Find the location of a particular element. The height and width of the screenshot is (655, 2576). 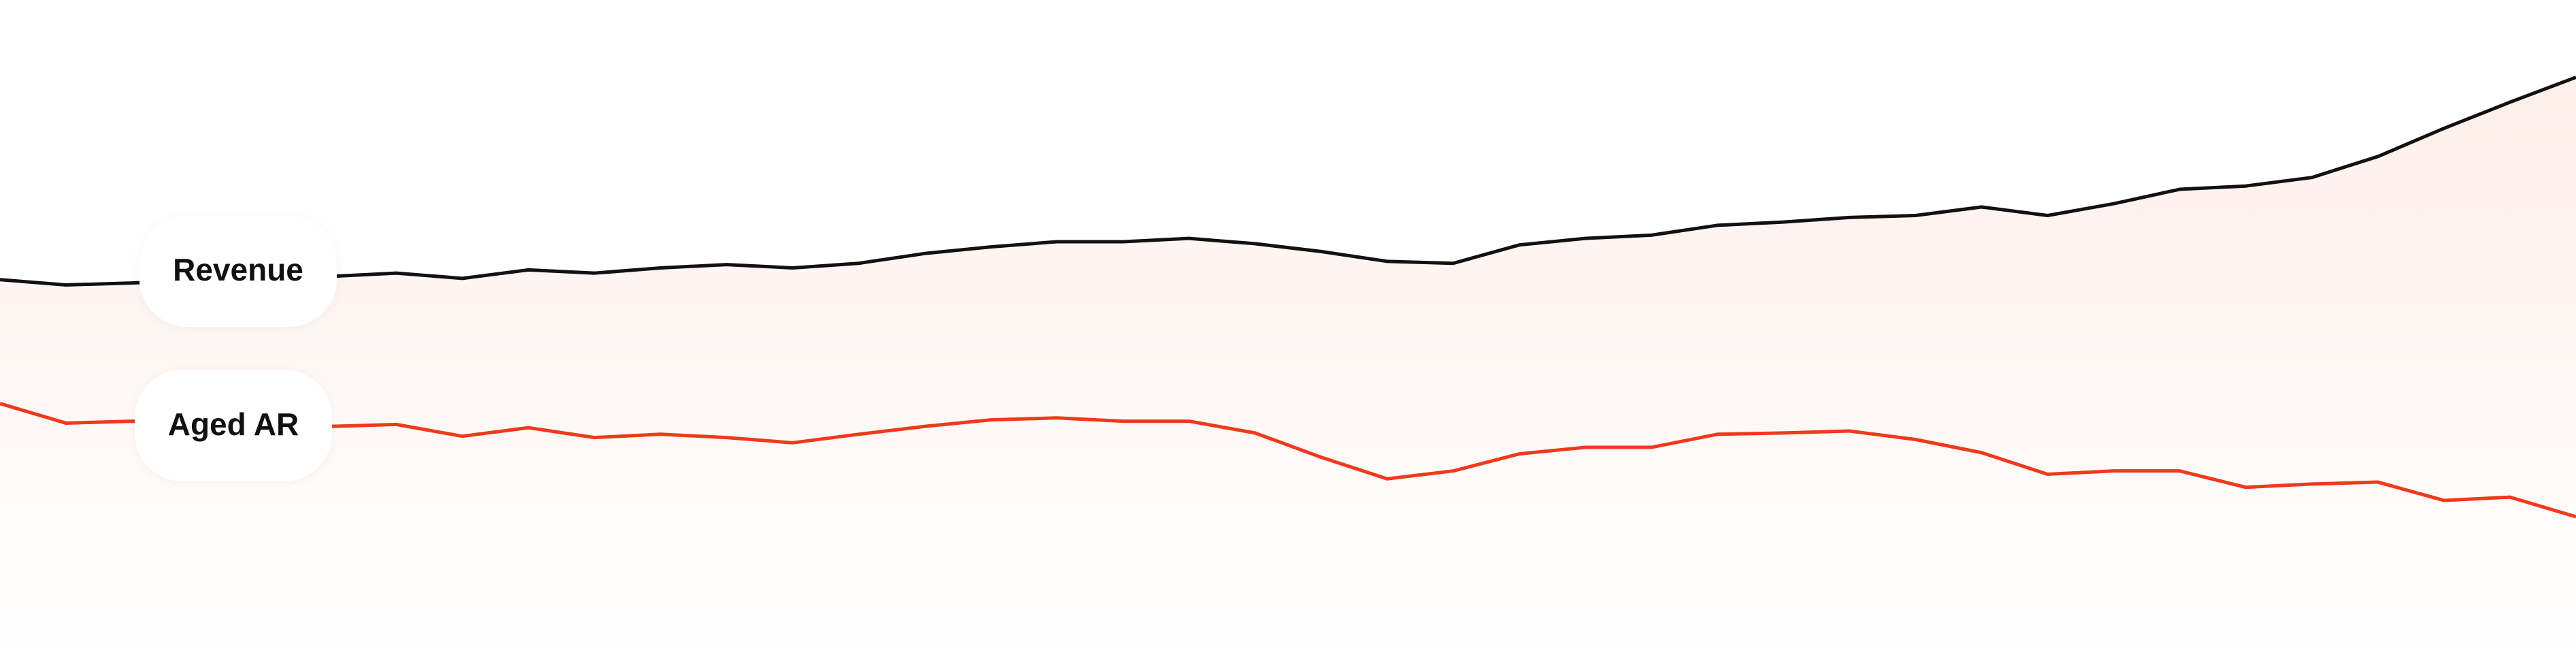

legend-label: Revenue is located at coordinates (238, 269).